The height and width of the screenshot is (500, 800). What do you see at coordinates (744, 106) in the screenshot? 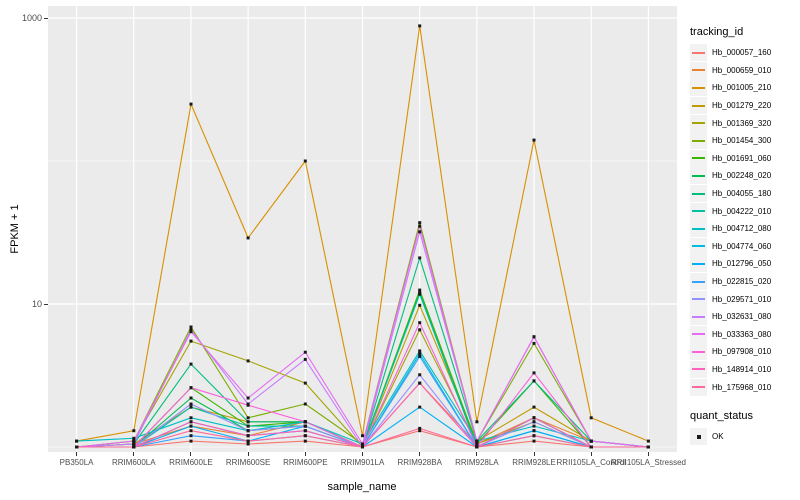
I see `legend-item-Hb_001279_220: Hb_001279_220` at bounding box center [744, 106].